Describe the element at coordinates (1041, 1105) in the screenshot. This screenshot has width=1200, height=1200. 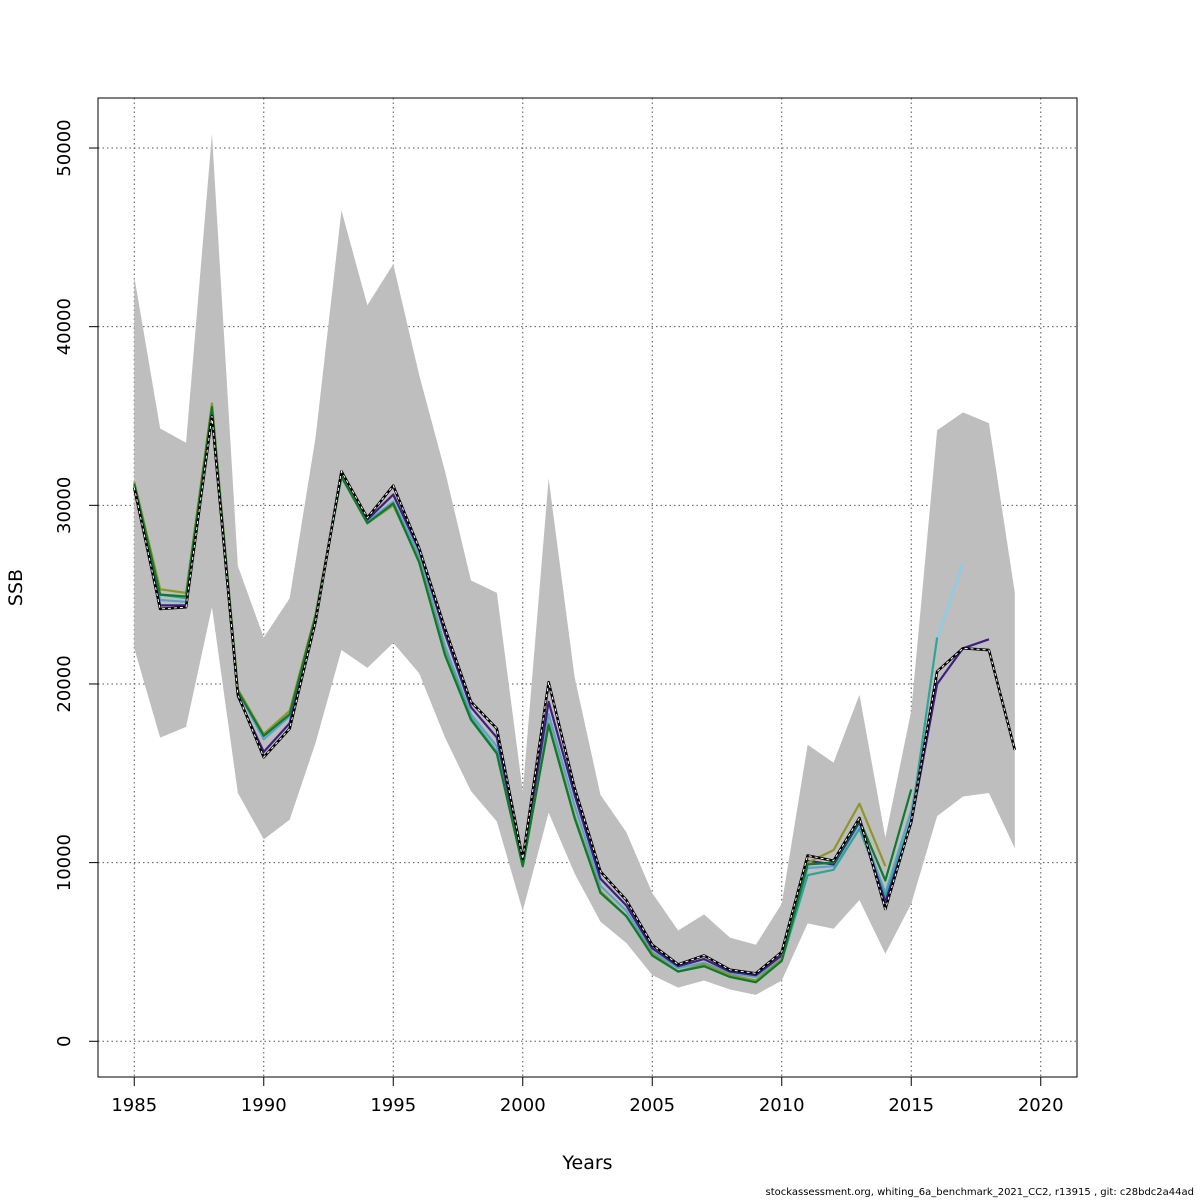
I see `x-tick-label: 2020` at that location.